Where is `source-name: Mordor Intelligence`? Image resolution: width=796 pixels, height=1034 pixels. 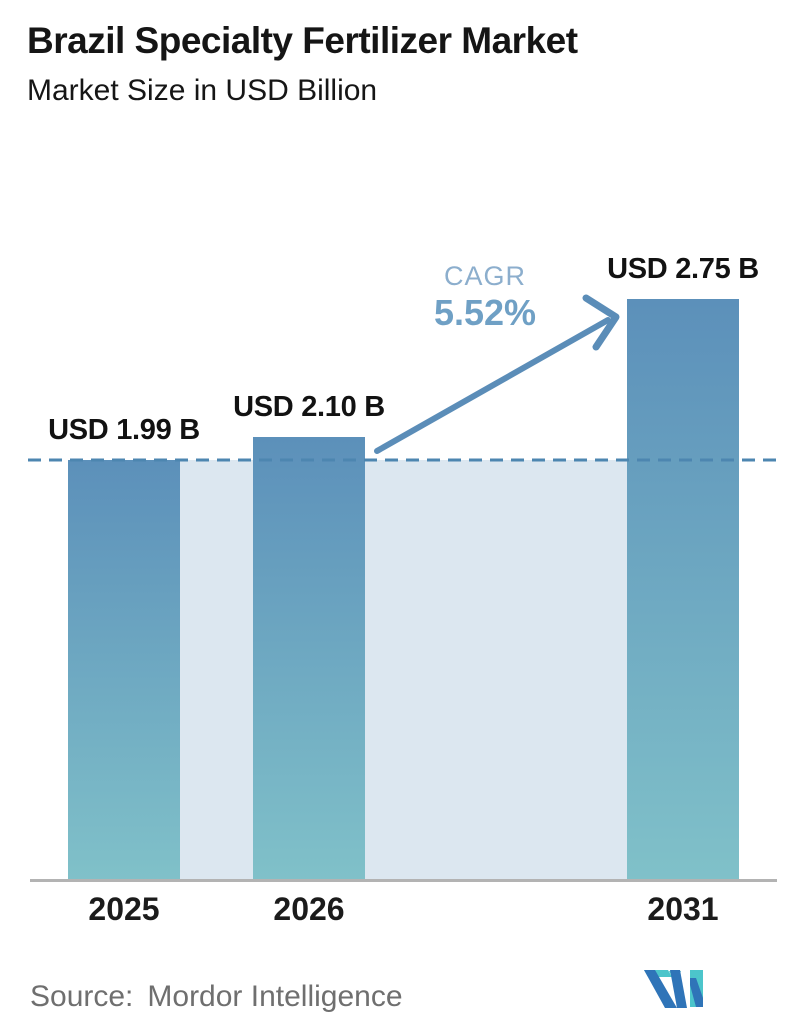
source-name: Mordor Intelligence is located at coordinates (275, 996).